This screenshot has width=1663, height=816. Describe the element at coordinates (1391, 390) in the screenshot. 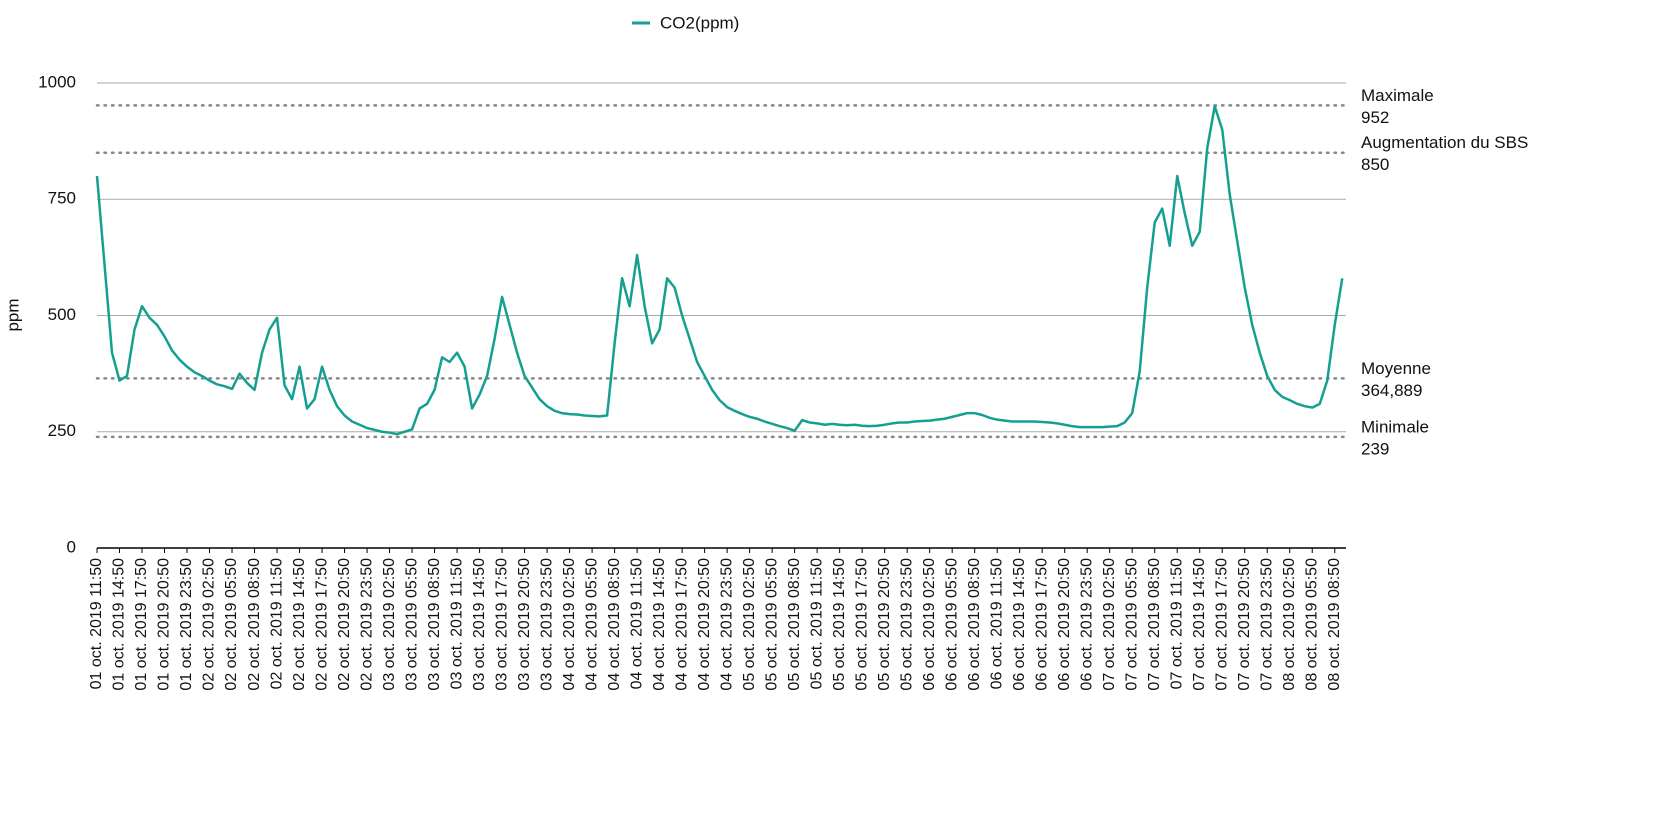

I see `reference-value: 364,889` at that location.